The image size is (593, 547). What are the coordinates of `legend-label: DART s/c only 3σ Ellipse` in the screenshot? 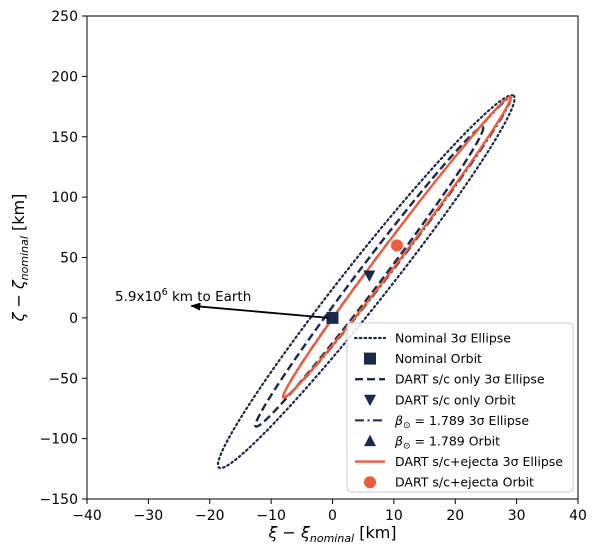 It's located at (470, 379).